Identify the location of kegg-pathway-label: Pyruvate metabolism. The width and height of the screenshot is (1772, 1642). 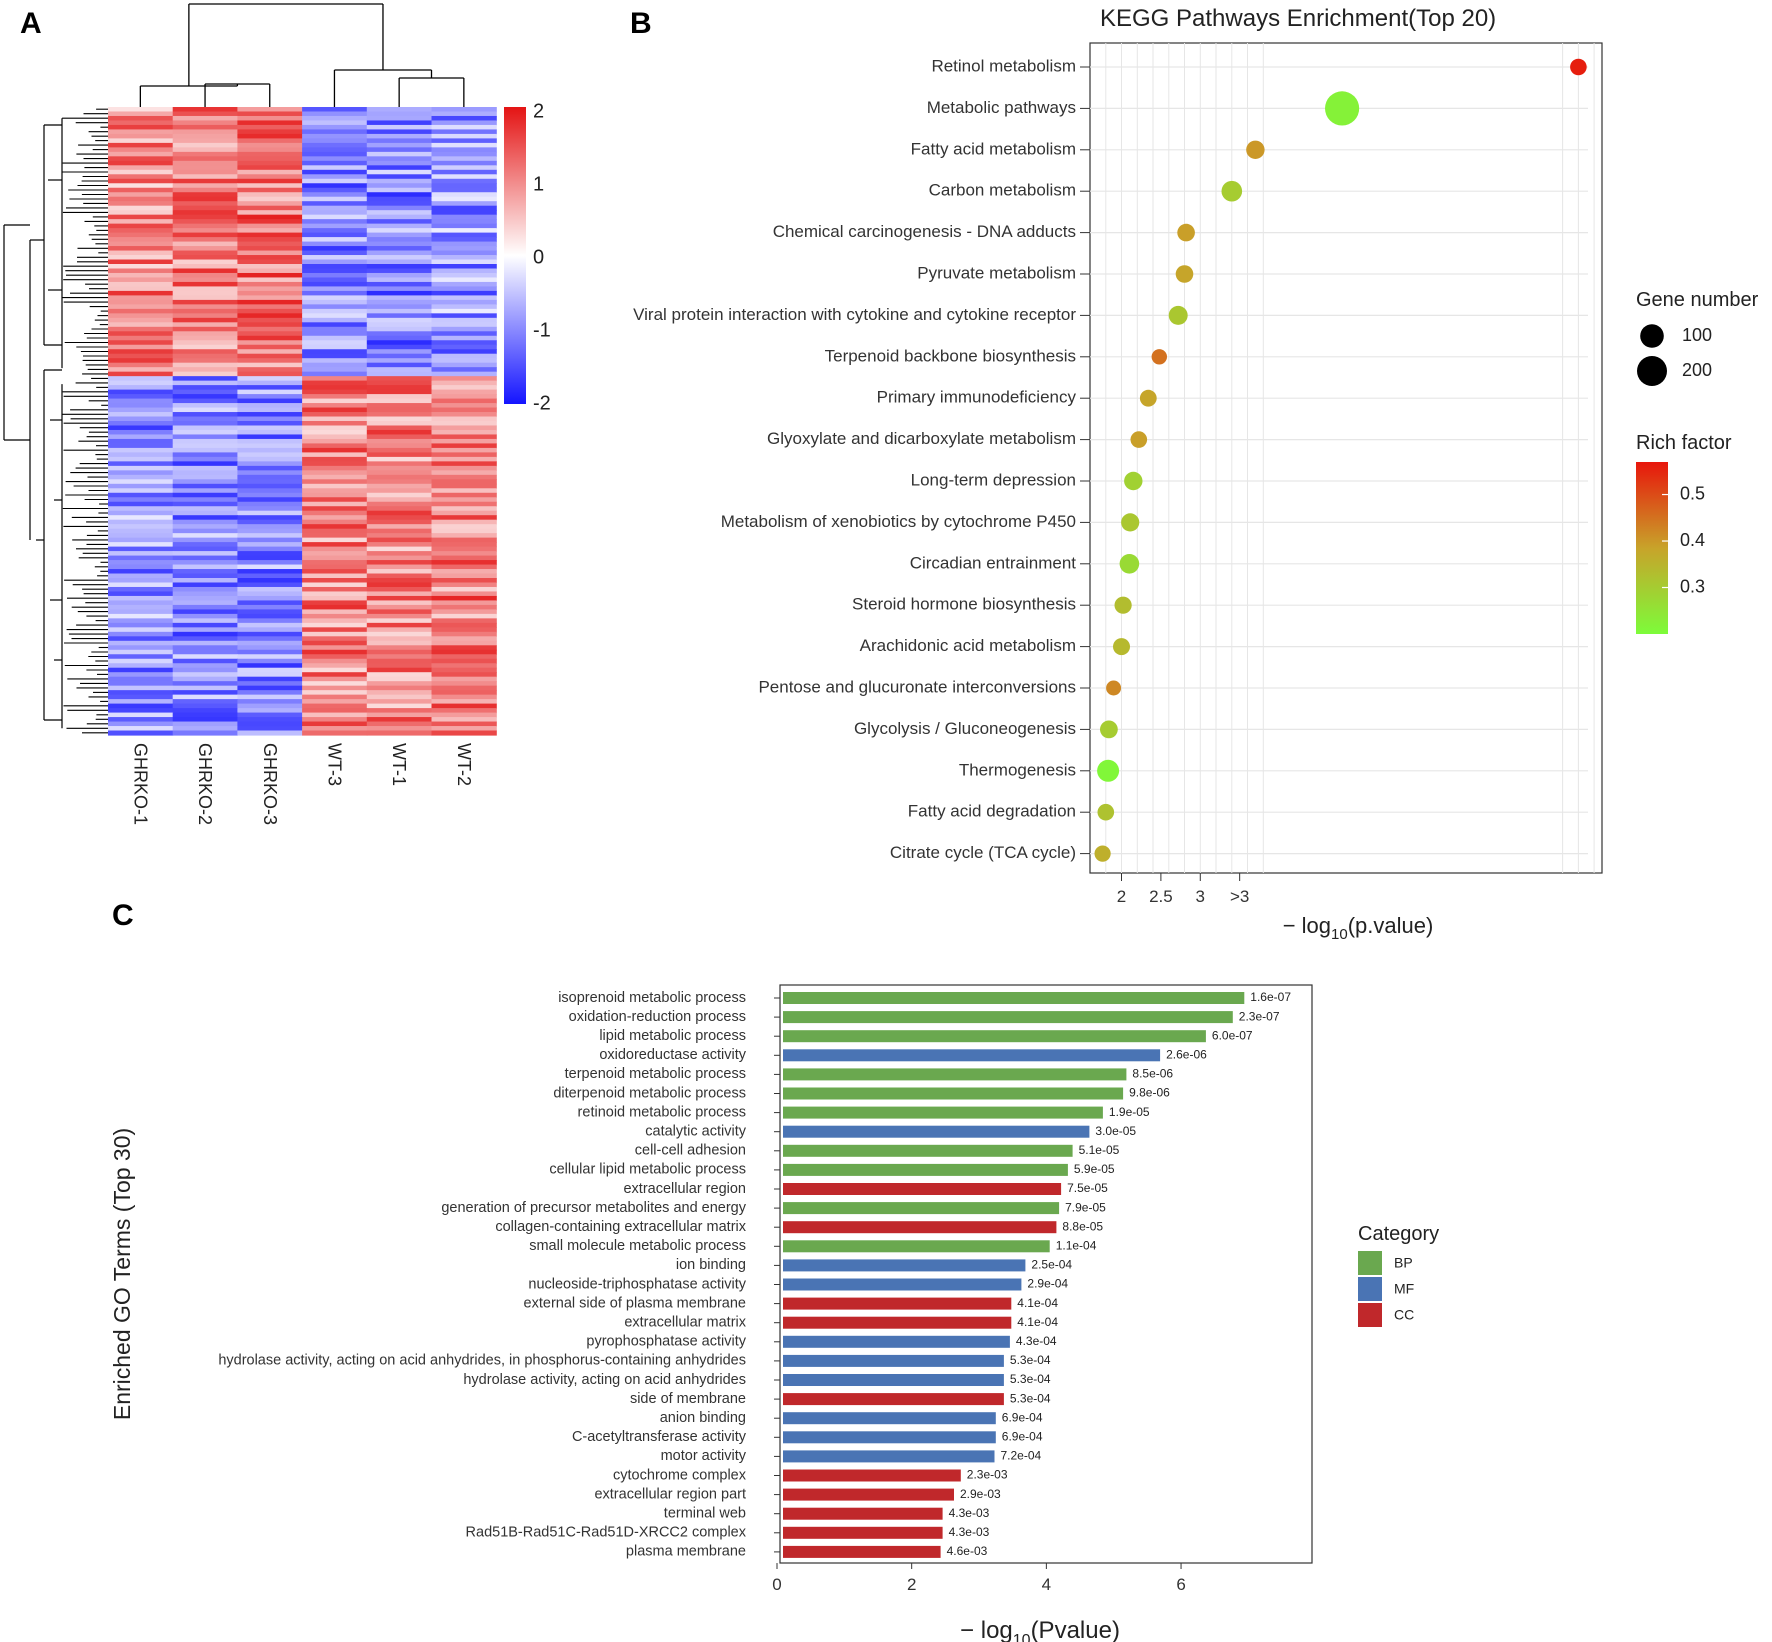
(996, 272).